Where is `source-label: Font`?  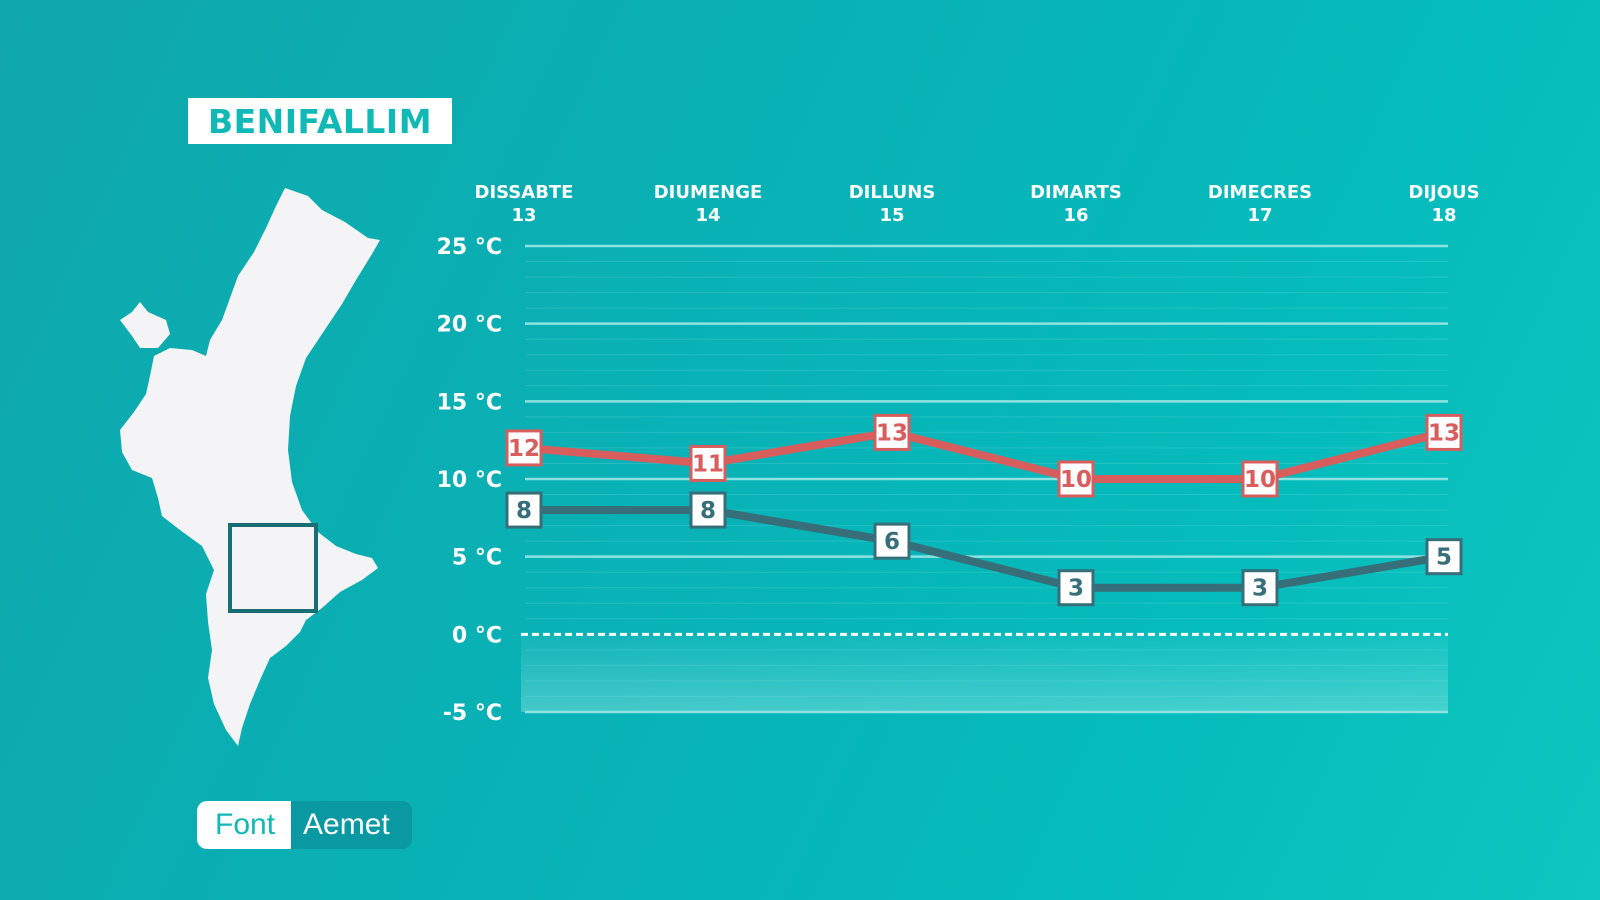 source-label: Font is located at coordinates (244, 825).